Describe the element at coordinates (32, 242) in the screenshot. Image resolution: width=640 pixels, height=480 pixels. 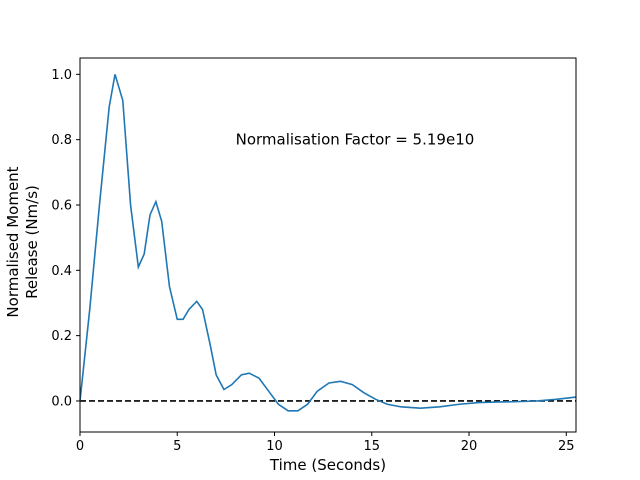
I see `y-axis-label: Release (Nm/s)` at that location.